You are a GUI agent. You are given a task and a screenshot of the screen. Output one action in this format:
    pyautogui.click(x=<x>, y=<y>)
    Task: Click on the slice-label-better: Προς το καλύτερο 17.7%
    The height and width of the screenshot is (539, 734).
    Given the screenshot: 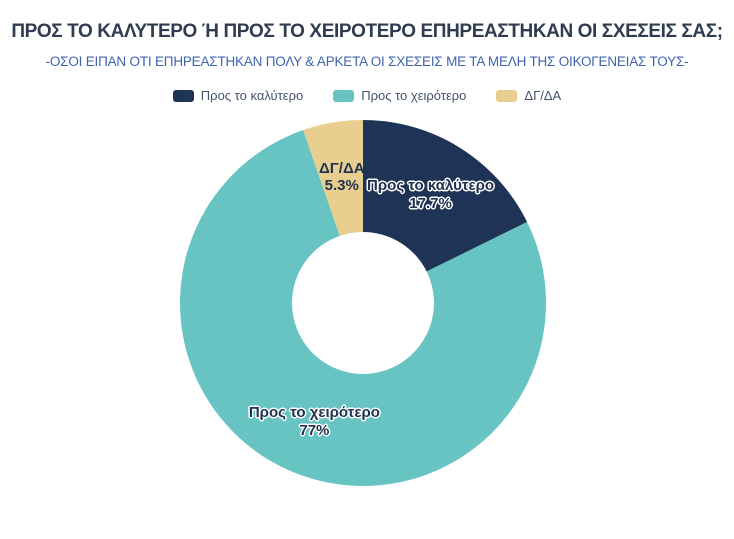 What is the action you would take?
    pyautogui.click(x=430, y=194)
    